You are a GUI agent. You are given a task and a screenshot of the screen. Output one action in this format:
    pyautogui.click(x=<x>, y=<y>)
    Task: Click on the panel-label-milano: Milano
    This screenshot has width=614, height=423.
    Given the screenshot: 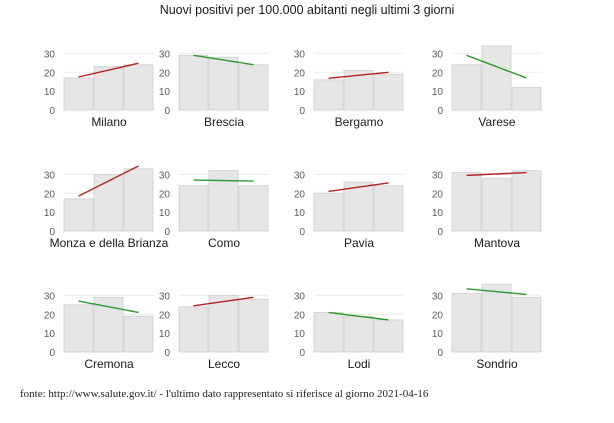 What is the action you would take?
    pyautogui.click(x=109, y=122)
    